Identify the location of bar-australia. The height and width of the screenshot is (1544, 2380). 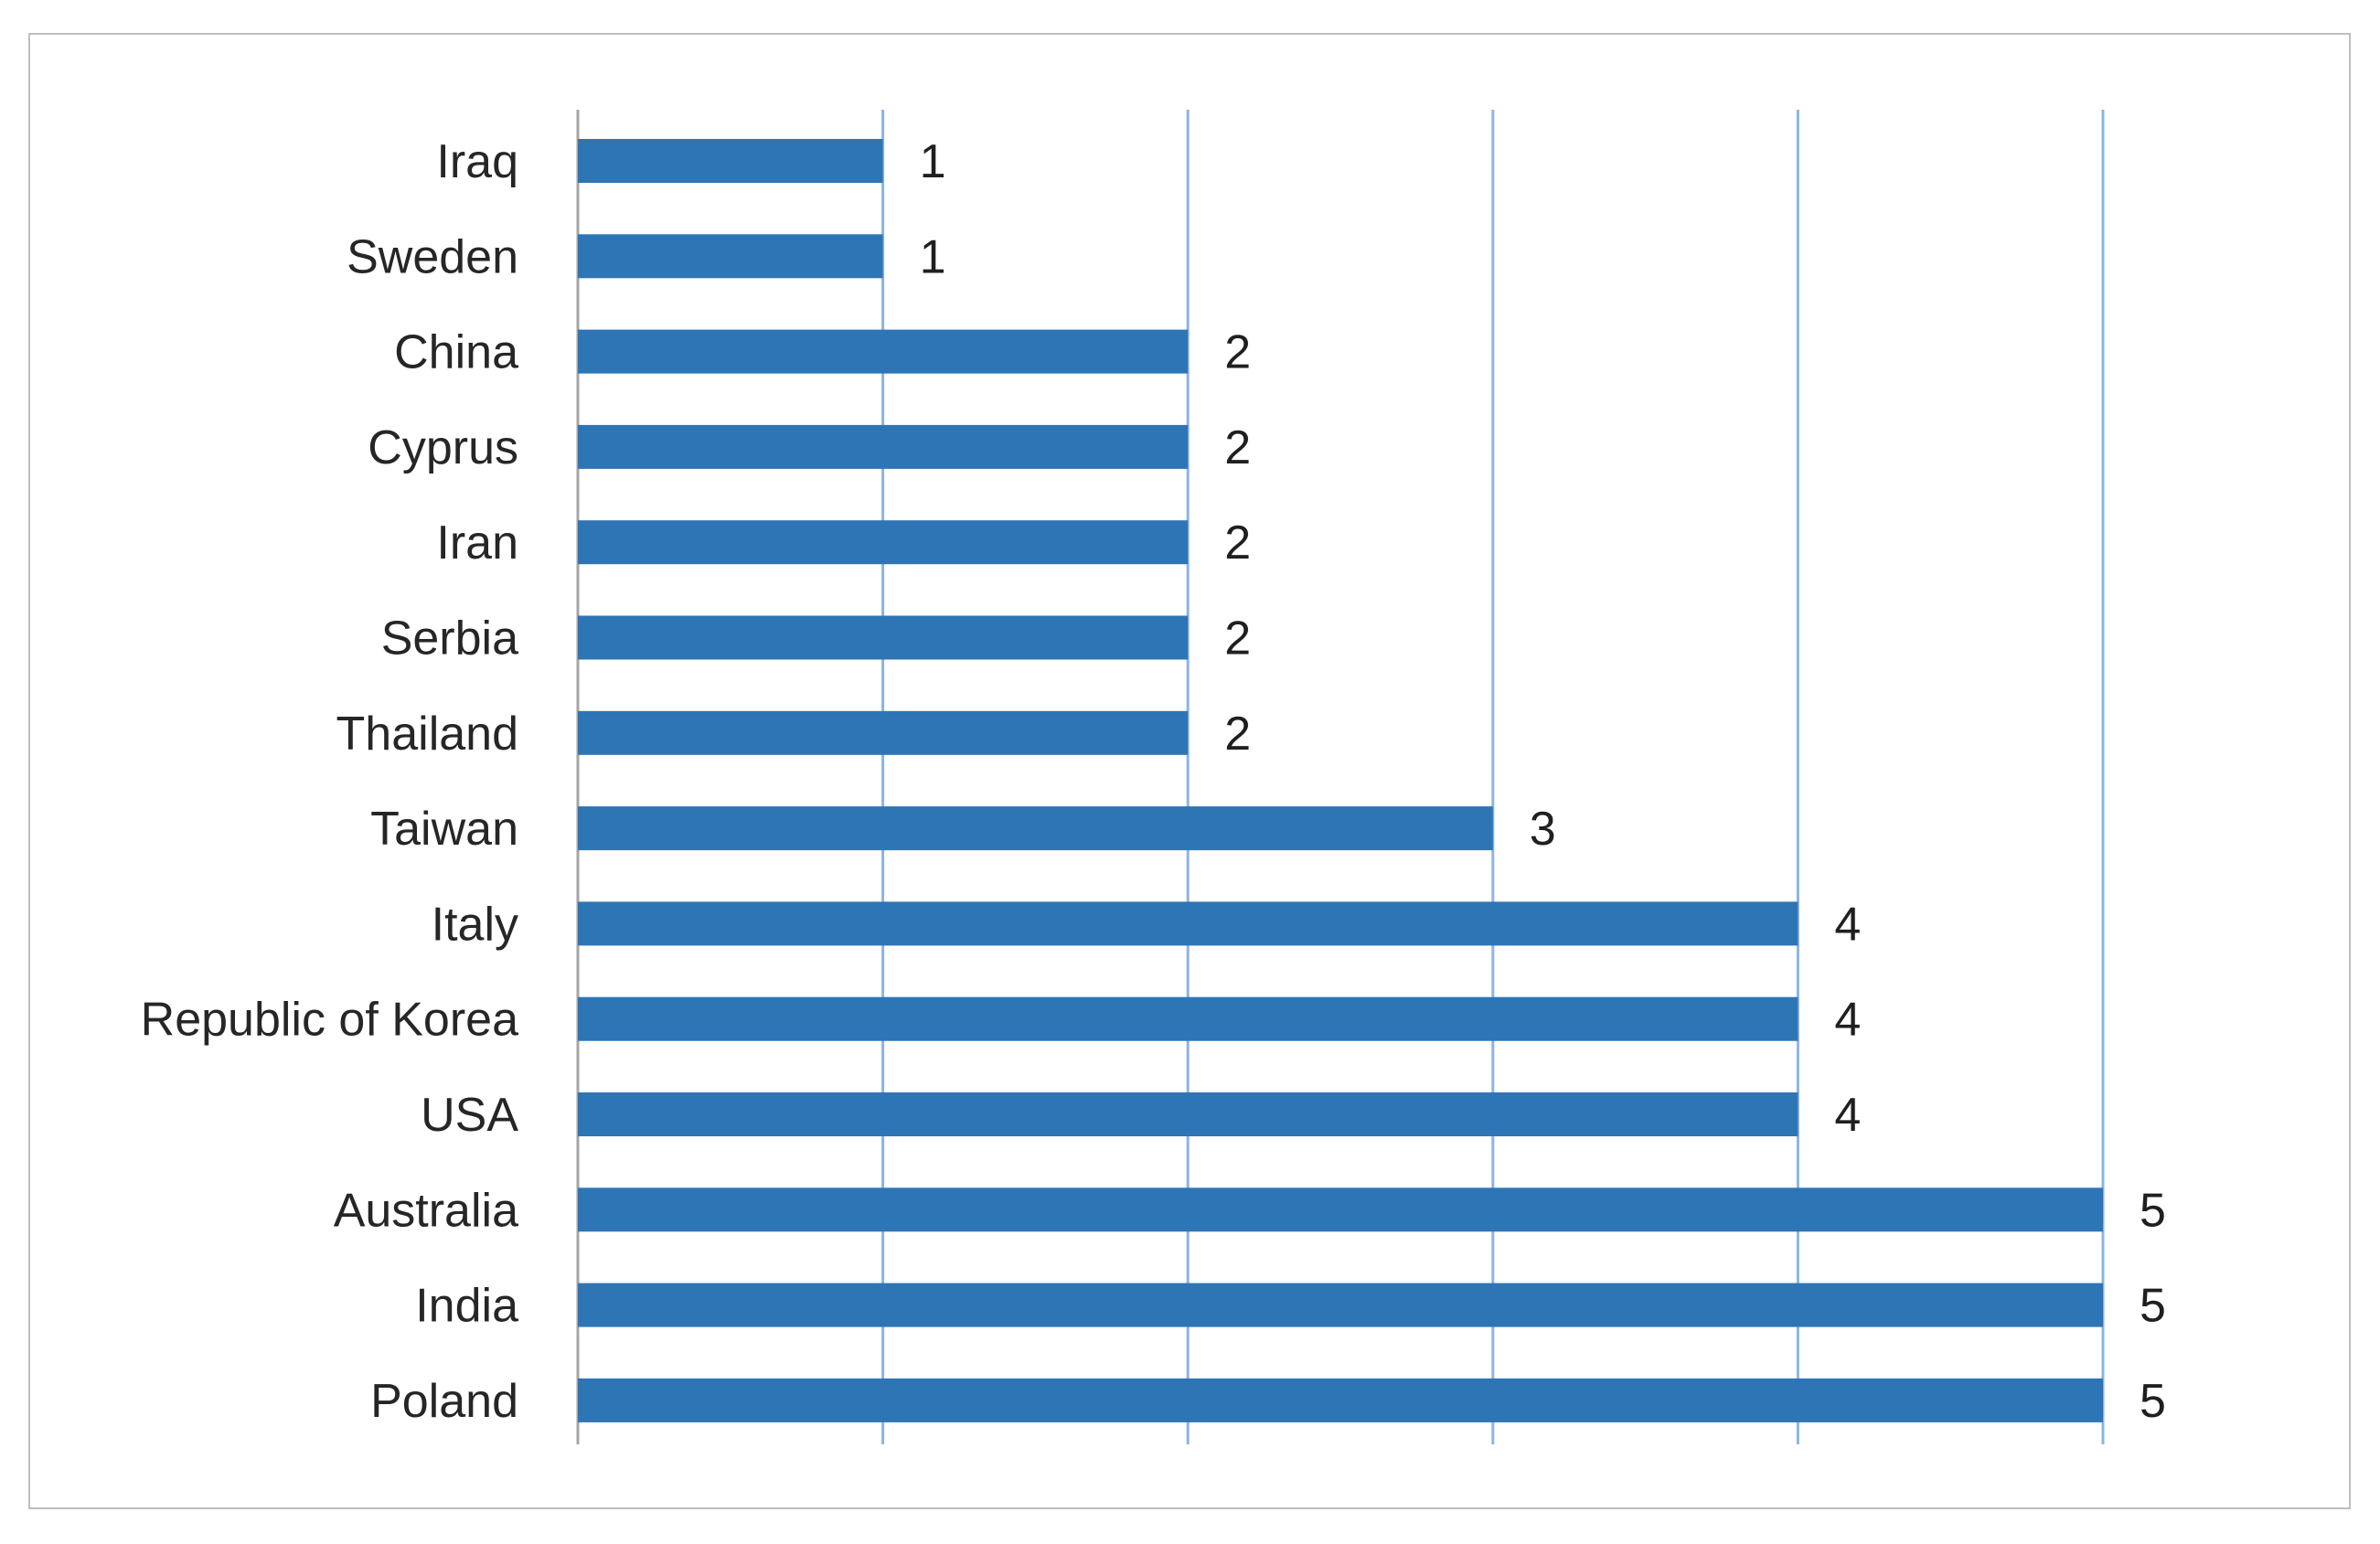
(1340, 1209).